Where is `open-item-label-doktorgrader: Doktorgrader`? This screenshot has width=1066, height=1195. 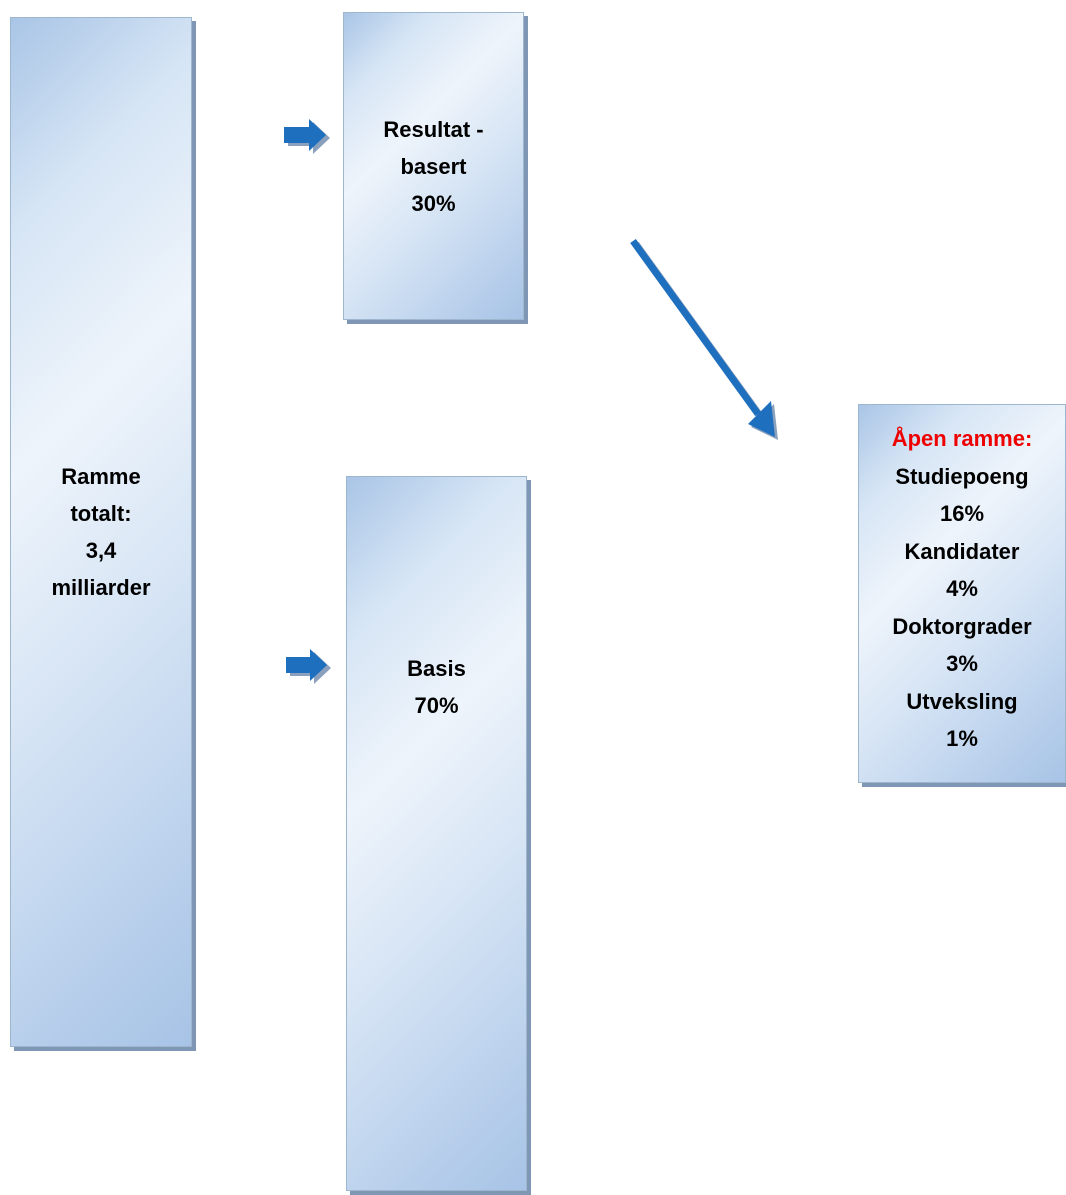 open-item-label-doktorgrader: Doktorgrader is located at coordinates (962, 626).